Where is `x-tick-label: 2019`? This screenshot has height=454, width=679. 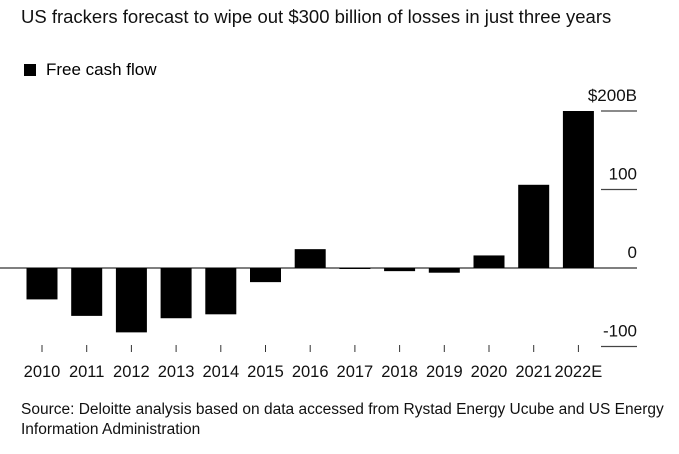
x-tick-label: 2019 is located at coordinates (444, 372).